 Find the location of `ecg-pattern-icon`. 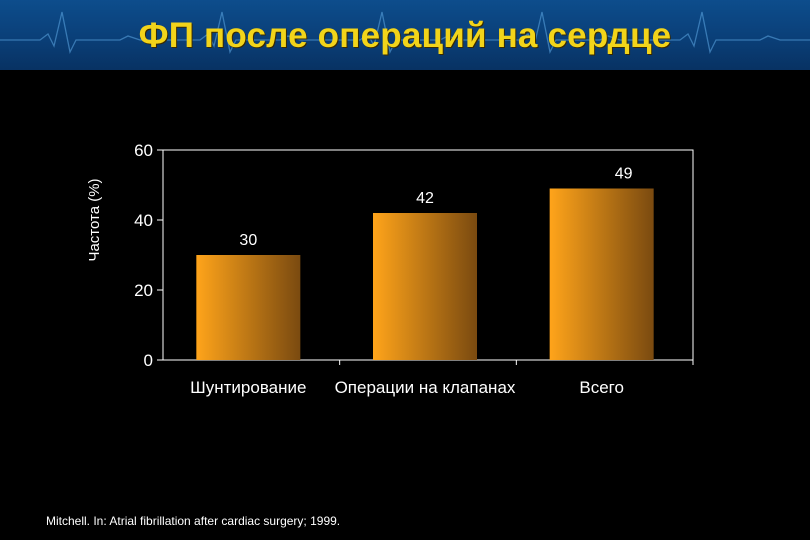

ecg-pattern-icon is located at coordinates (405, 32).